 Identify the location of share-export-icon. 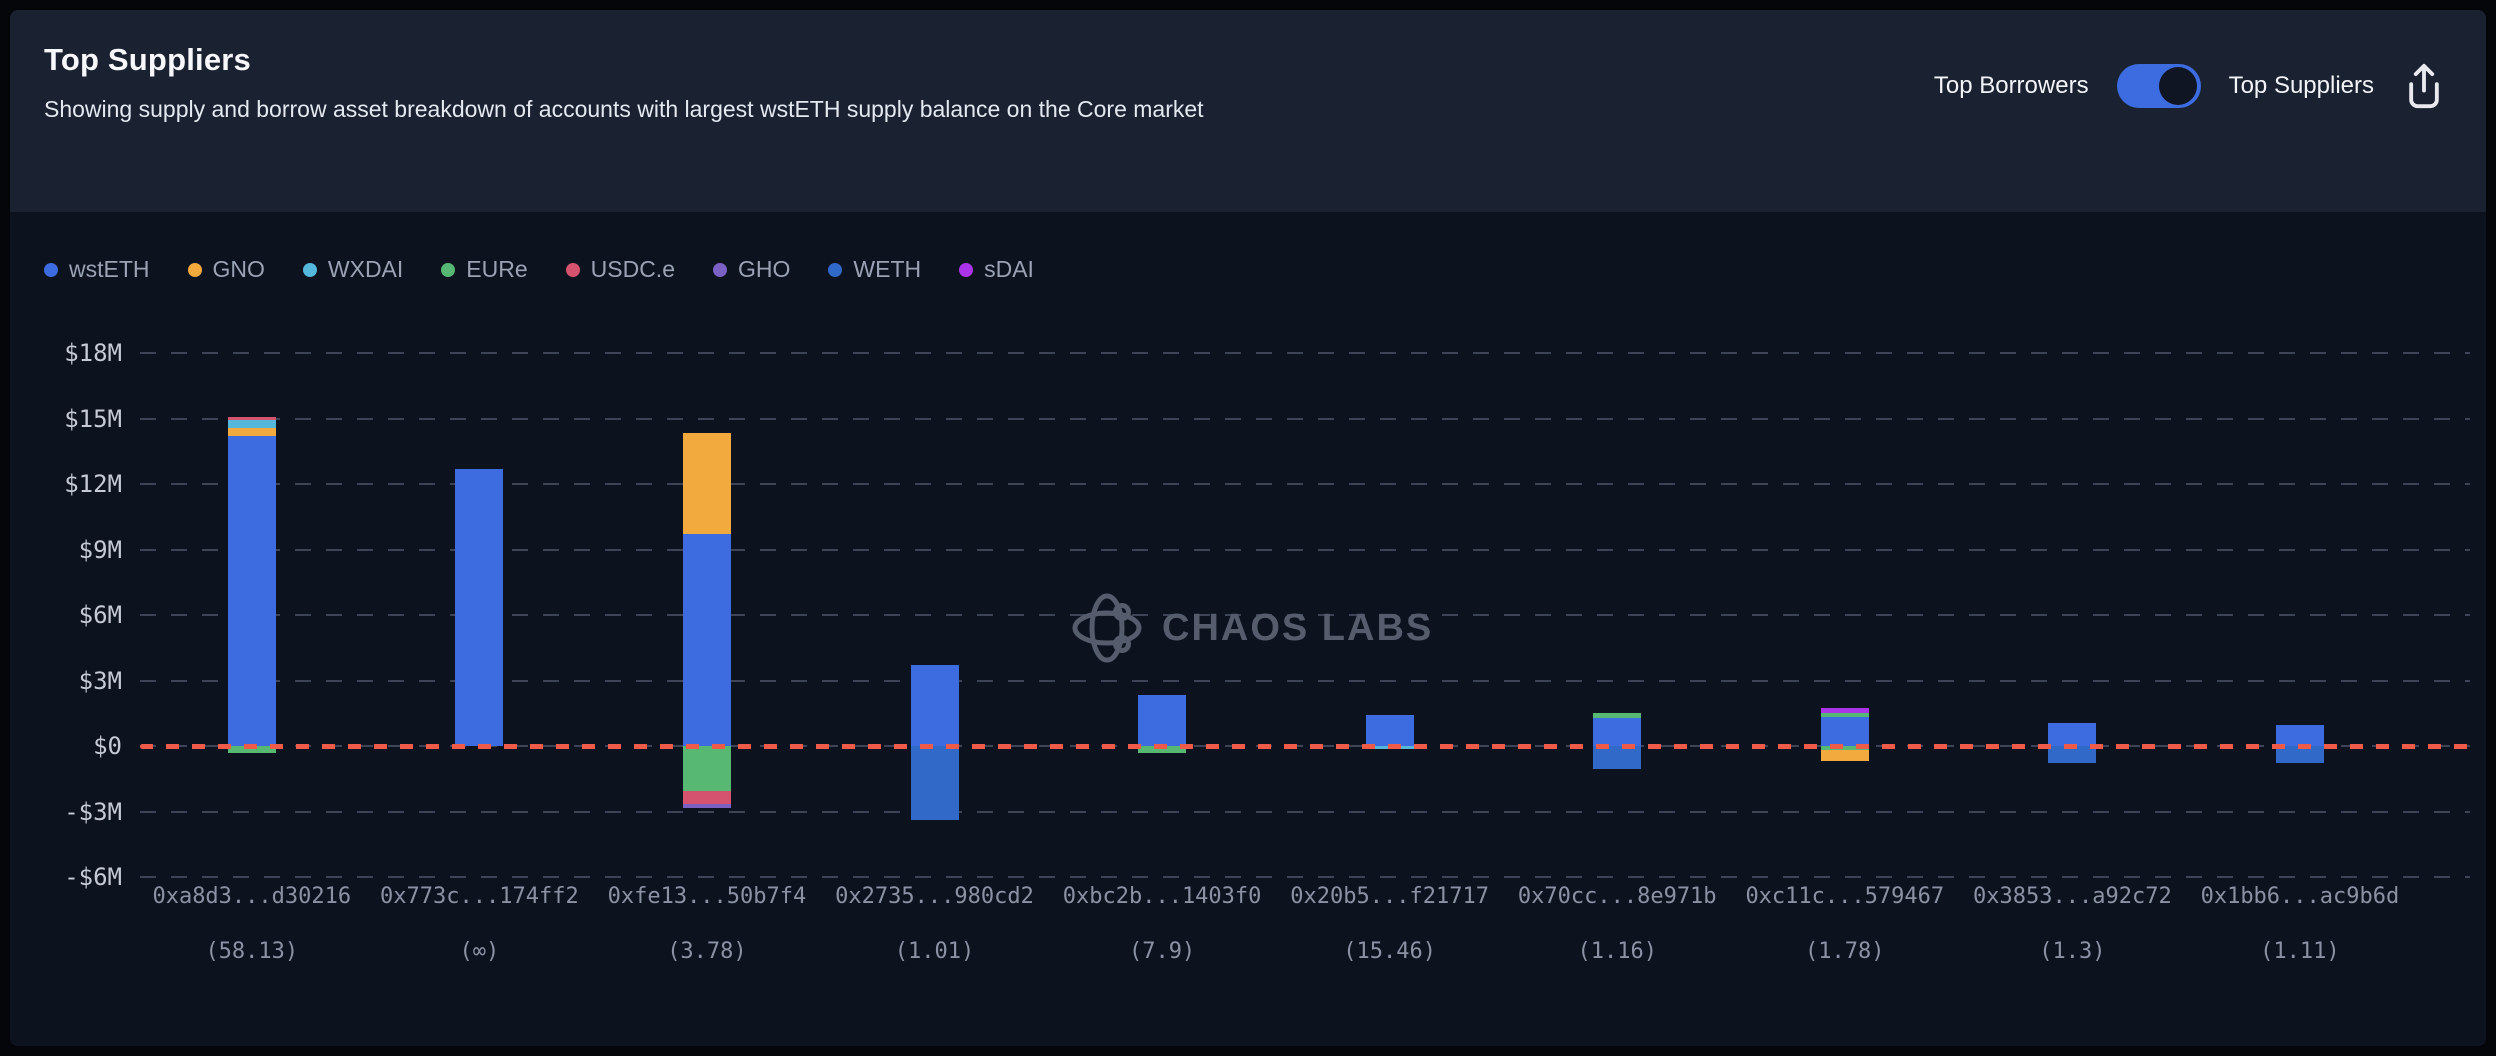
(2424, 86).